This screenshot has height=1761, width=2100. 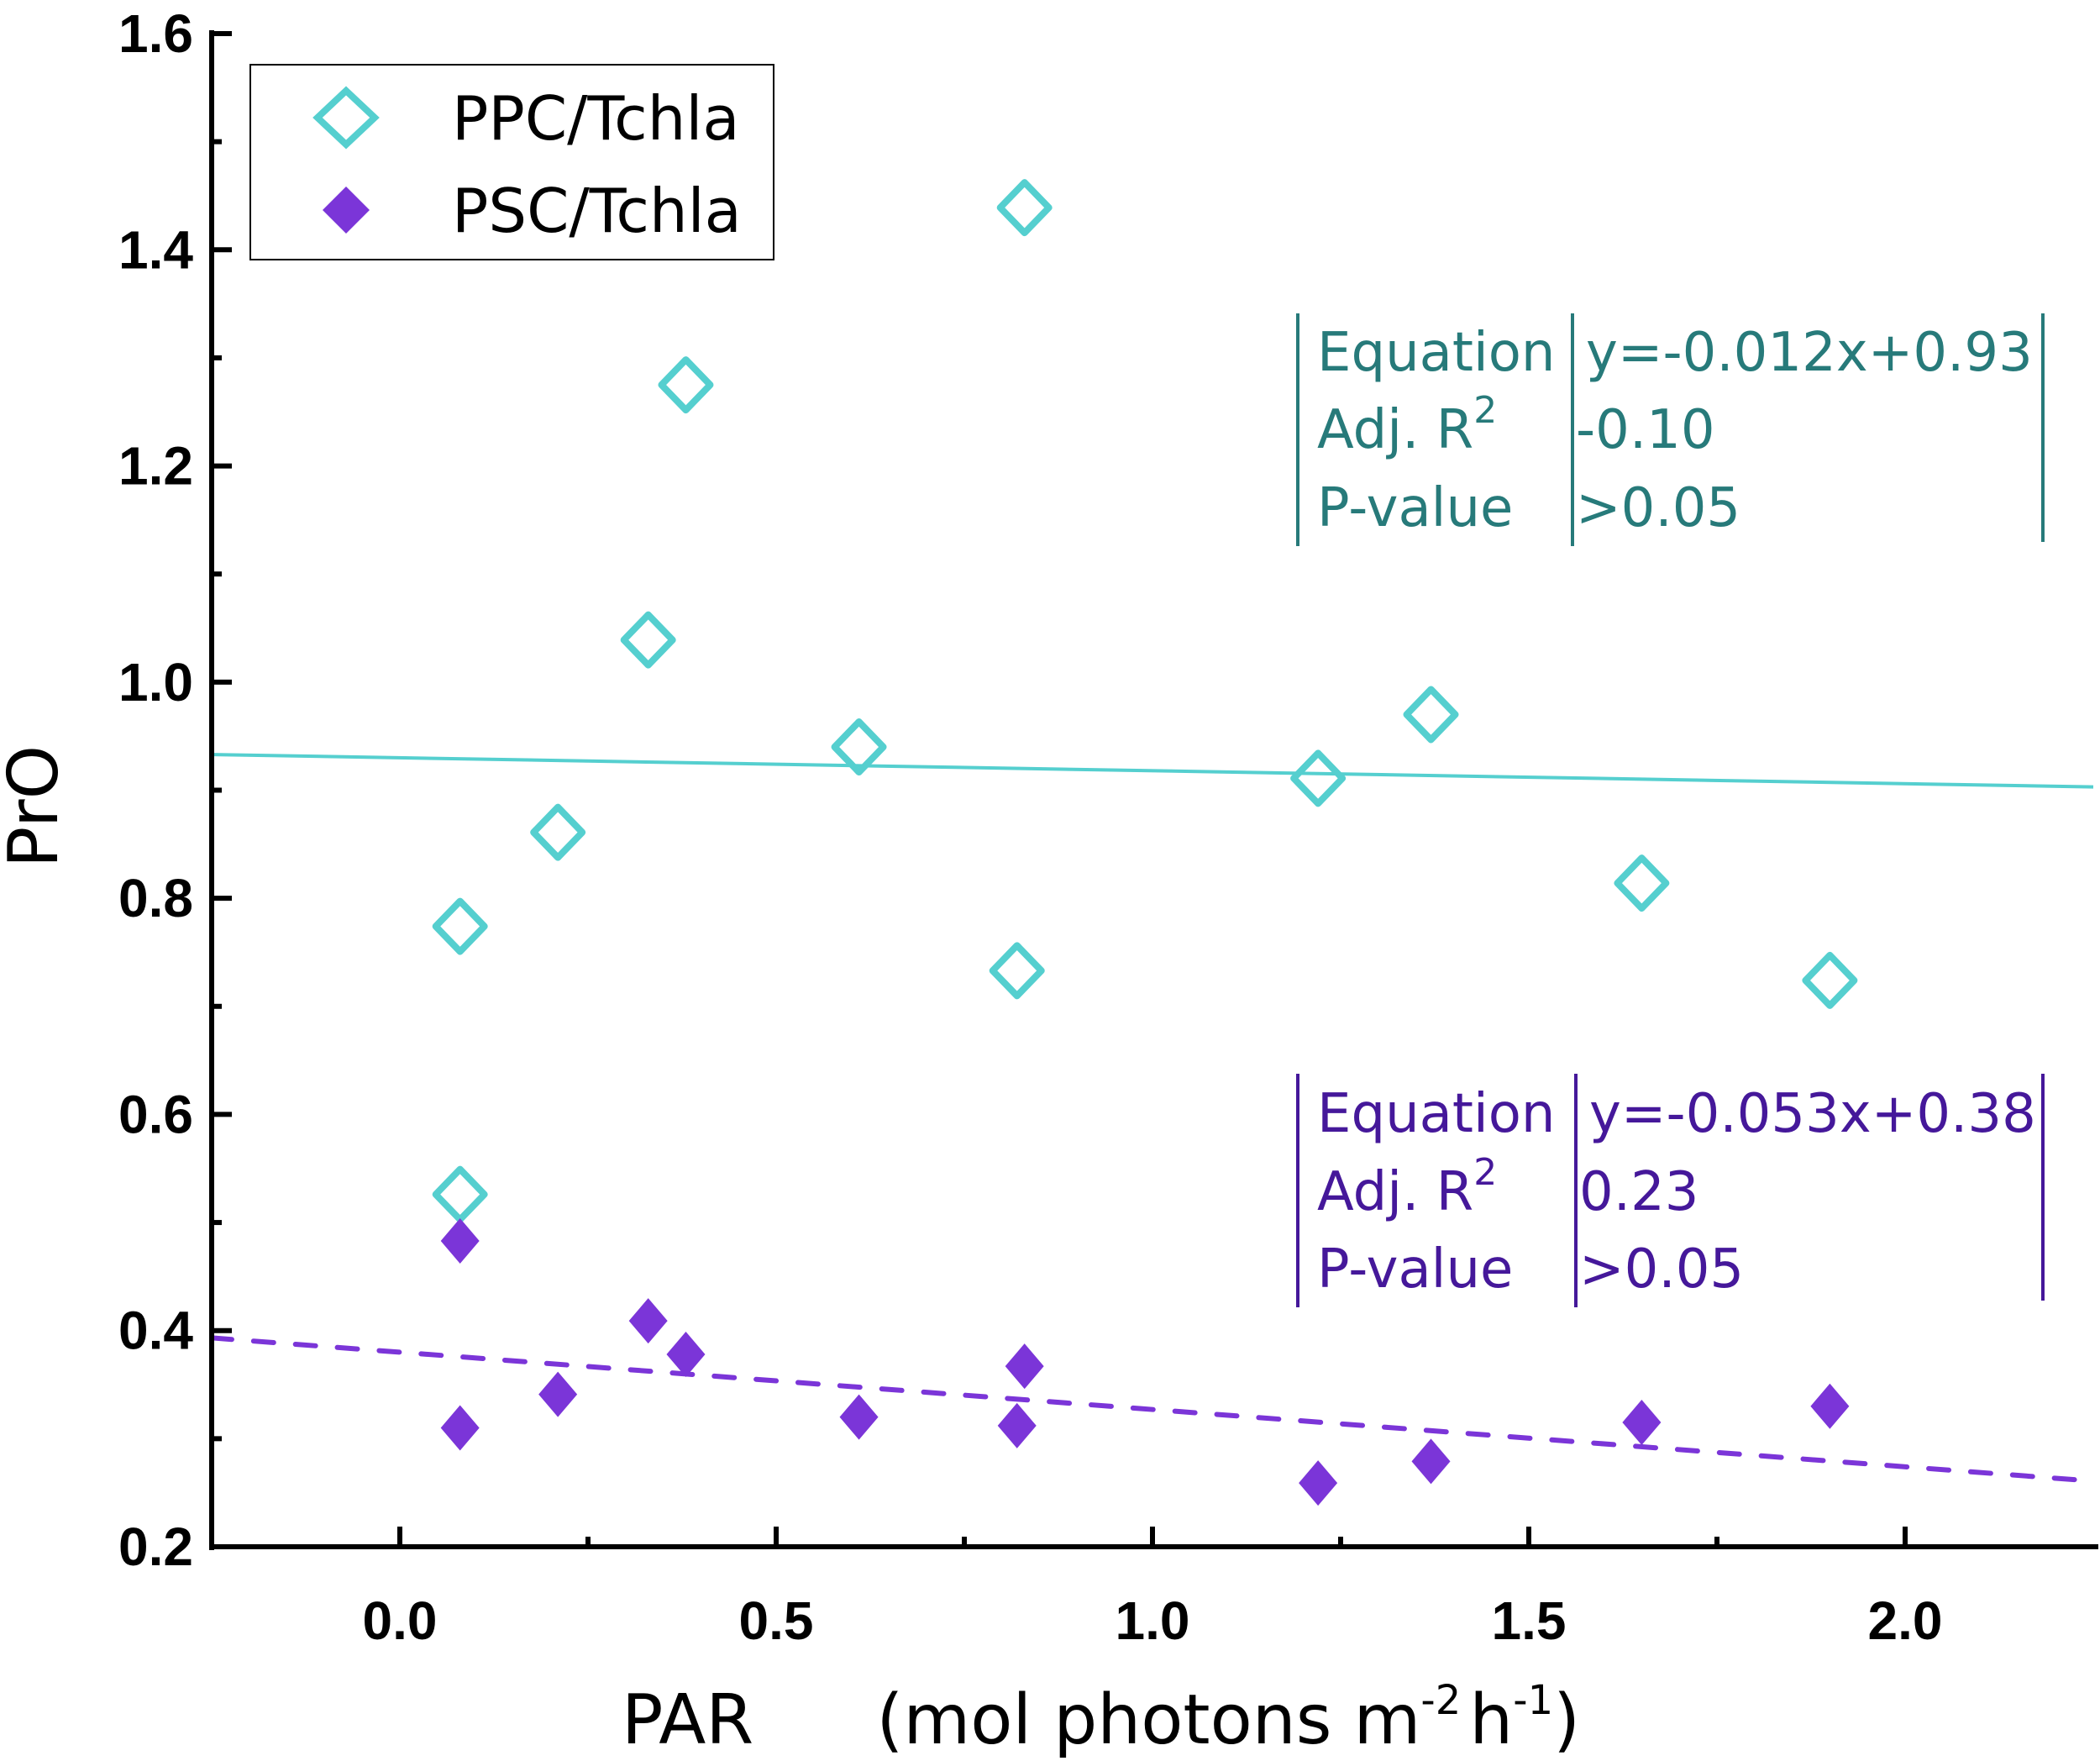 I want to click on fit-line-psc, so click(x=1152, y=1409).